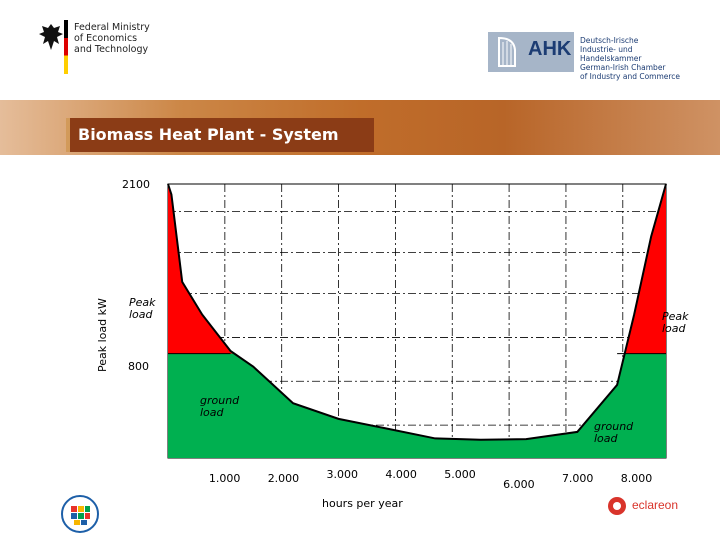  I want to click on eclareon-icon, so click(617, 506).